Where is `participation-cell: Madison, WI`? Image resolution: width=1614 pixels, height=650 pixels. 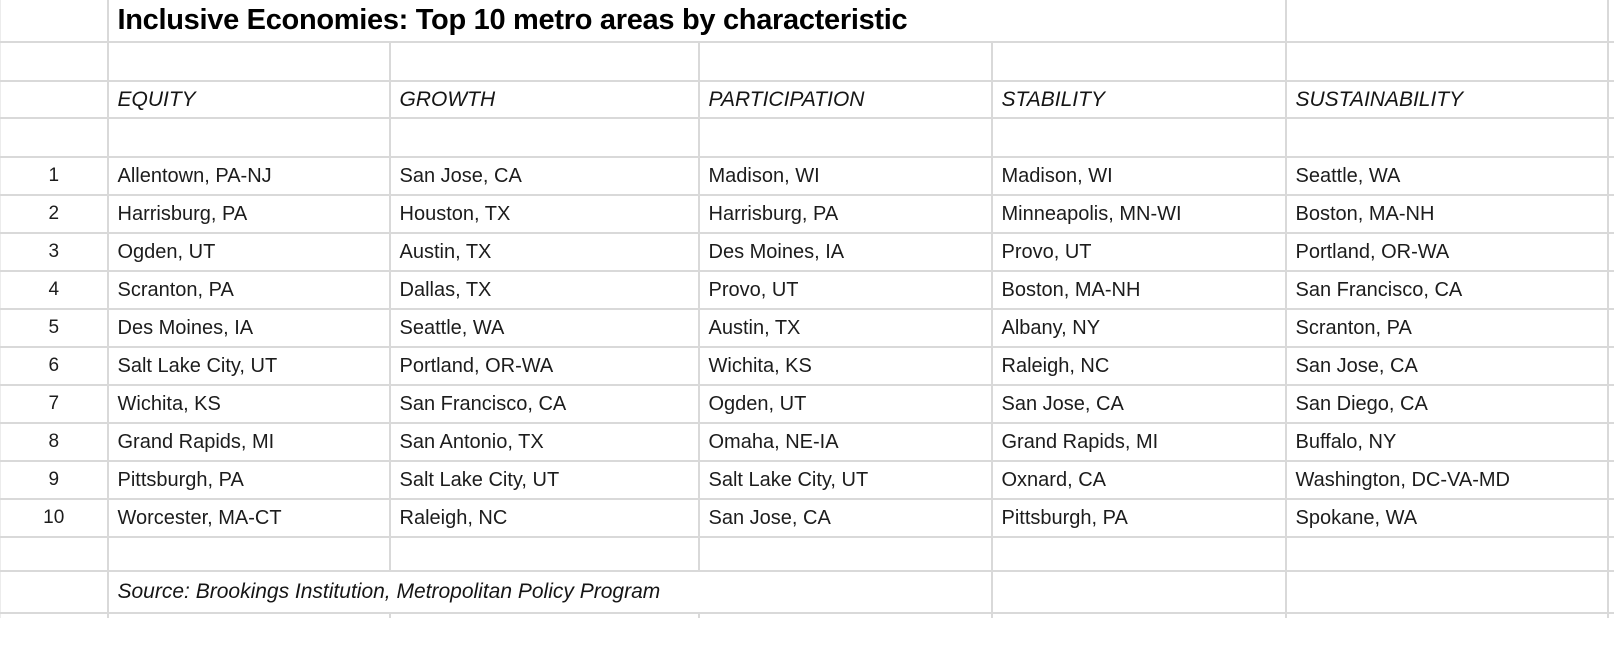
participation-cell: Madison, WI is located at coordinates (845, 176).